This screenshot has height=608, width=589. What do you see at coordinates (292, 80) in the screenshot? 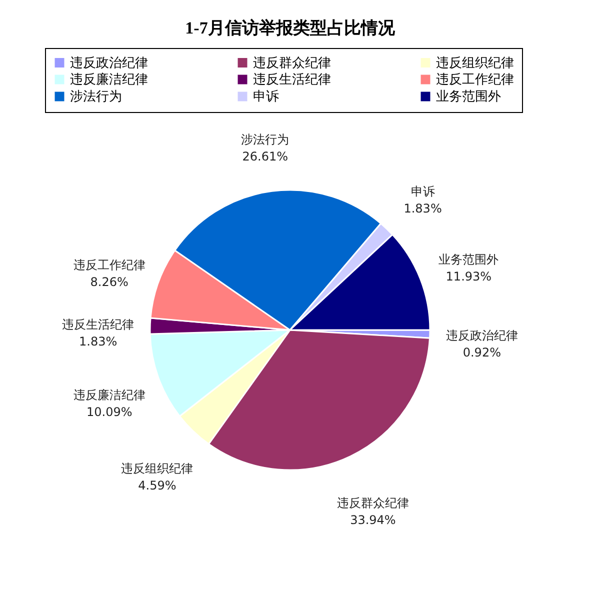
I see `legend-label: 违反生活纪律` at bounding box center [292, 80].